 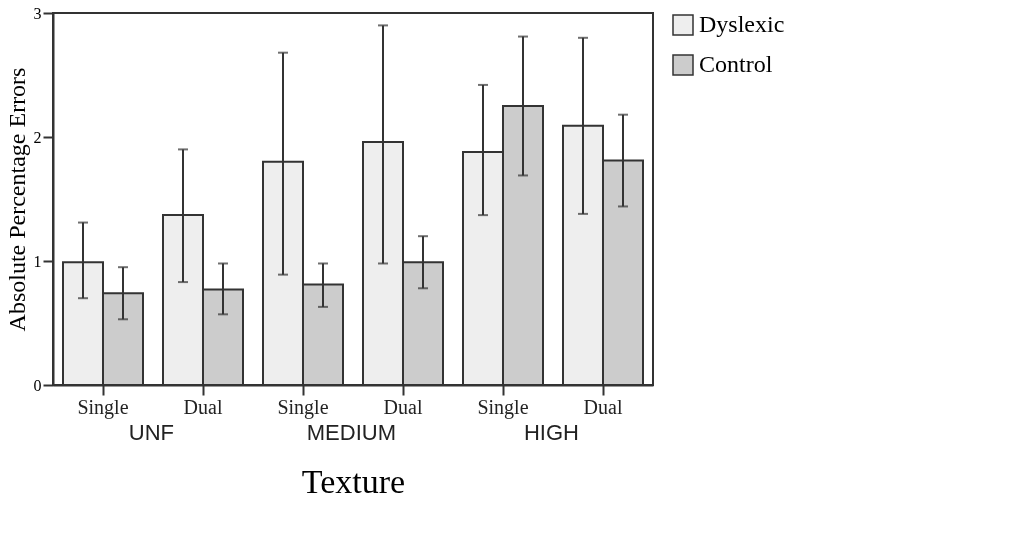 What do you see at coordinates (736, 64) in the screenshot?
I see `legend-label: Control` at bounding box center [736, 64].